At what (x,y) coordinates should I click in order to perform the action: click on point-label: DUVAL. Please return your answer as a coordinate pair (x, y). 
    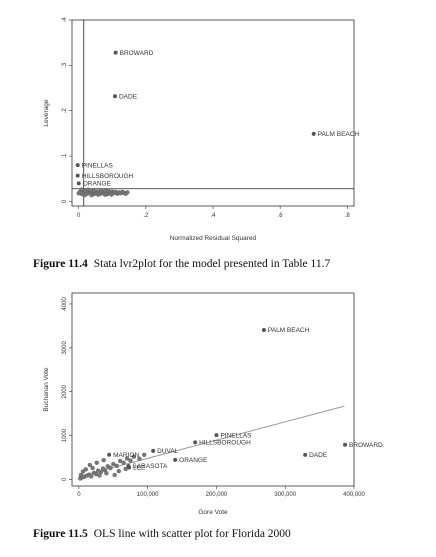
    Looking at the image, I should click on (168, 451).